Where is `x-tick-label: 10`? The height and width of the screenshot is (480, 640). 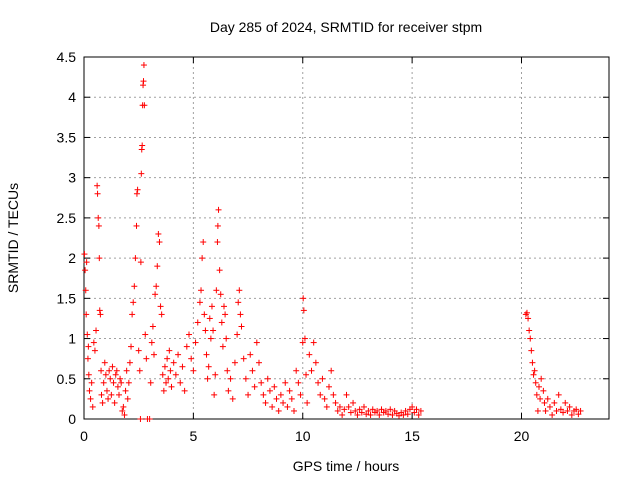 x-tick-label: 10 is located at coordinates (303, 436).